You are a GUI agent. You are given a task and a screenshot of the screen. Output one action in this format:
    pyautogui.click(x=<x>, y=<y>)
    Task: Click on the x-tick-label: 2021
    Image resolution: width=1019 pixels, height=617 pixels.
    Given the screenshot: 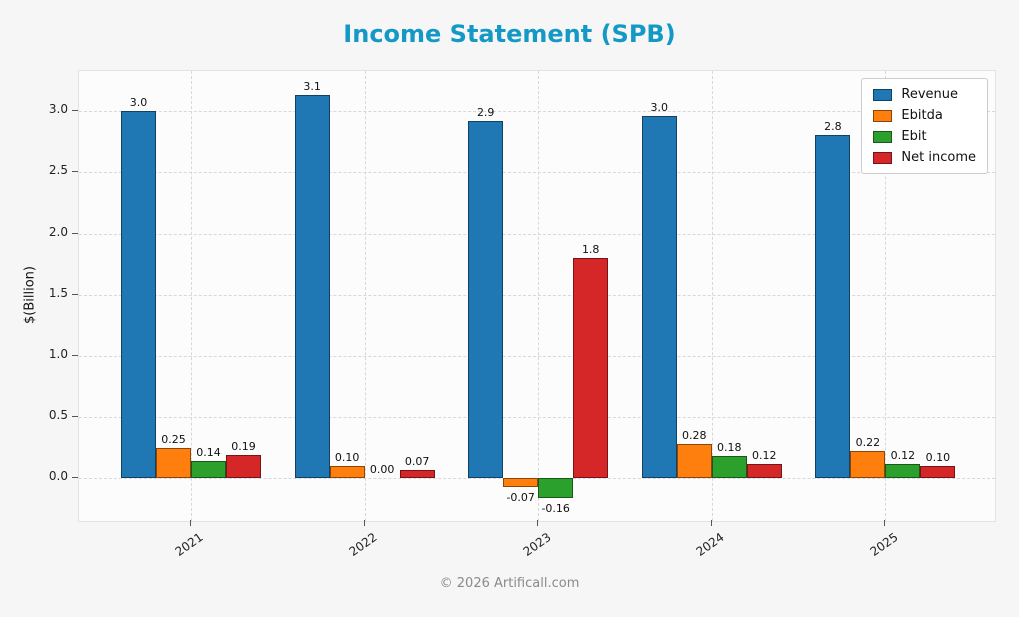 What is the action you would take?
    pyautogui.click(x=189, y=544)
    